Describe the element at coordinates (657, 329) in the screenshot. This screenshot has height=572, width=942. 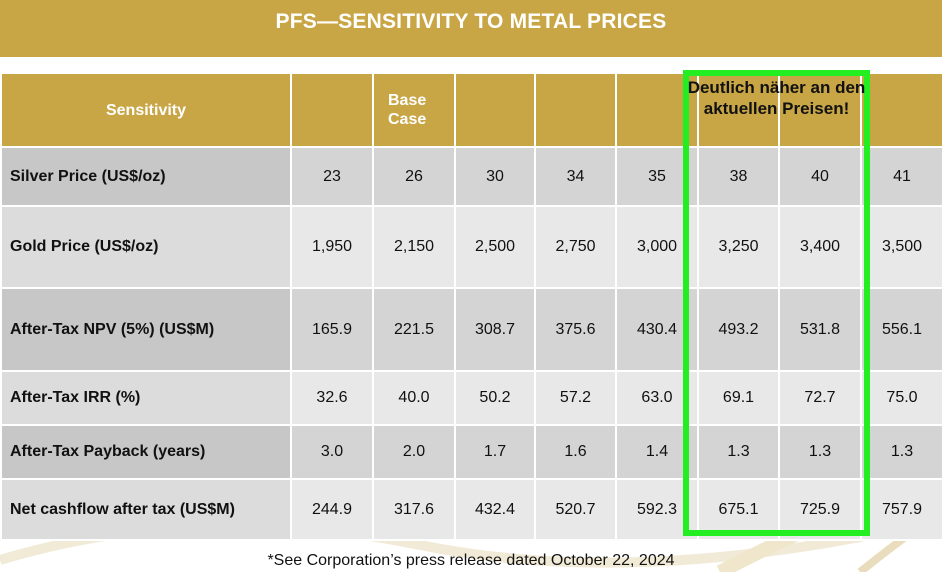
I see `table-cell: 430.4` at that location.